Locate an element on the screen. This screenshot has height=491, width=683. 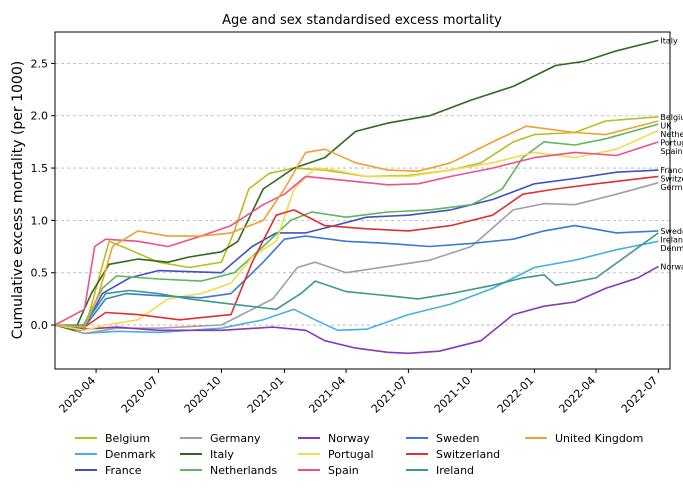
y-tick-label: 1.0 is located at coordinates (40, 220).